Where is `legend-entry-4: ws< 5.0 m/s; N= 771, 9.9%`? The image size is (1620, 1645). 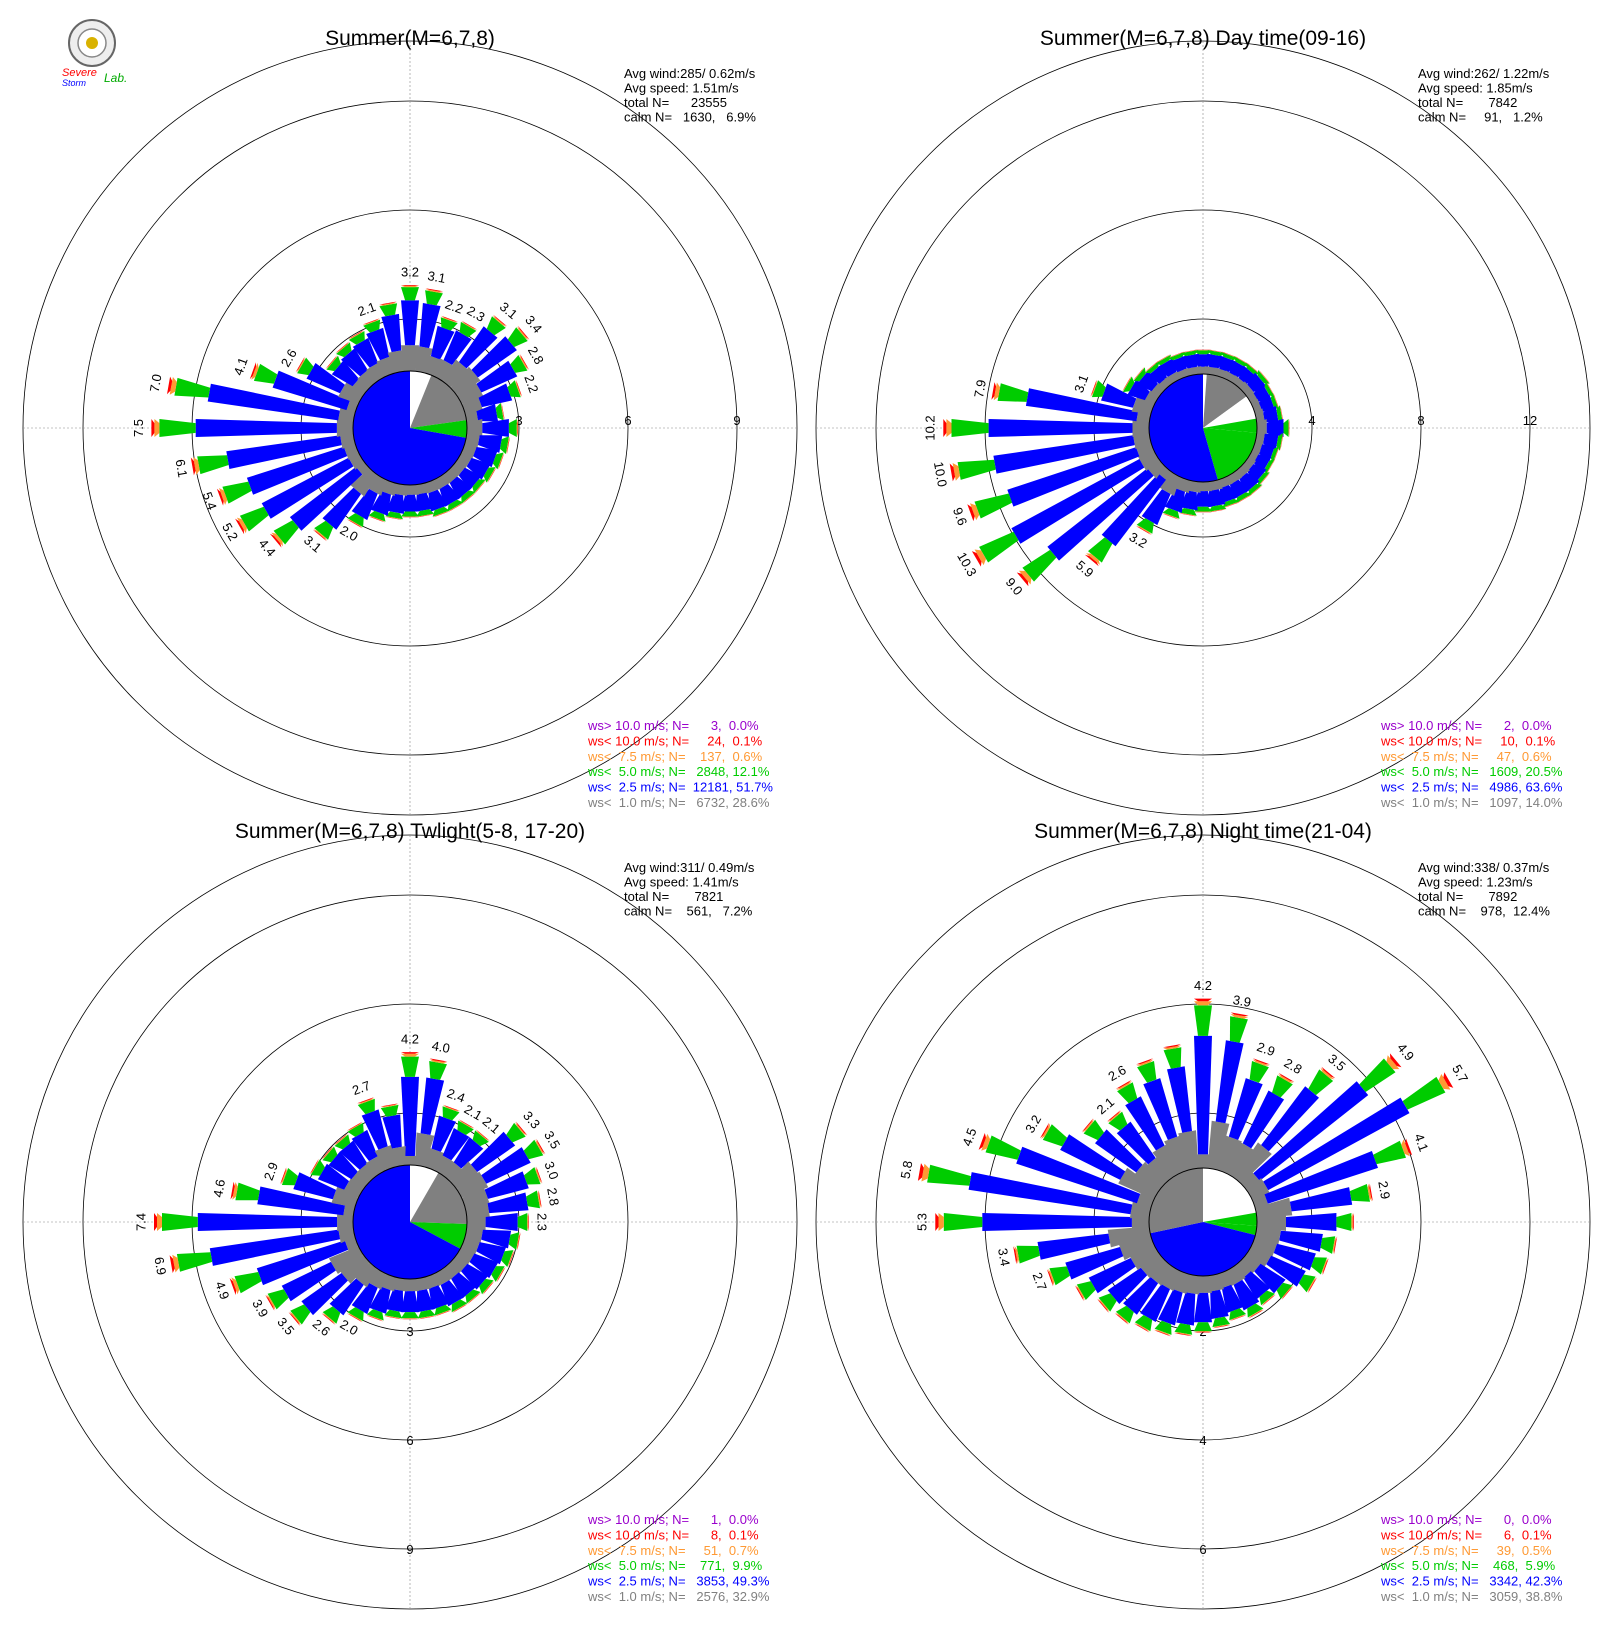
legend-entry-4: ws< 5.0 m/s; N= 771, 9.9% is located at coordinates (675, 1565).